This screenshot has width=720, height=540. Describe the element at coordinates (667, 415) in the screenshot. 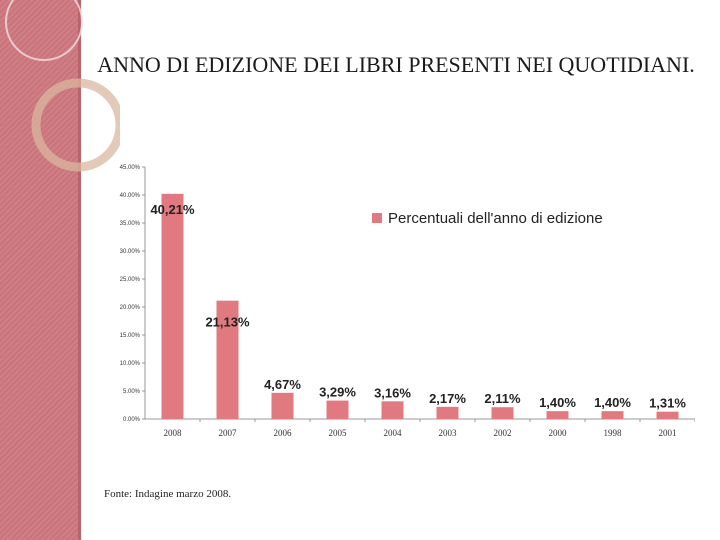

I see `bar-2001` at that location.